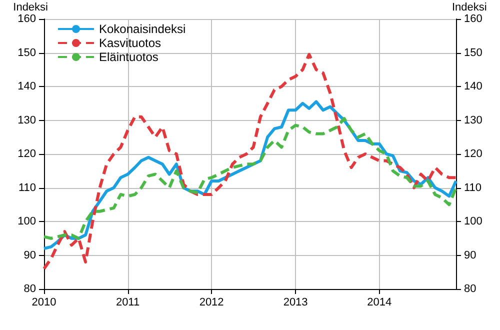 This screenshot has width=500, height=330. I want to click on y-tick-label: 160, so click(27, 19).